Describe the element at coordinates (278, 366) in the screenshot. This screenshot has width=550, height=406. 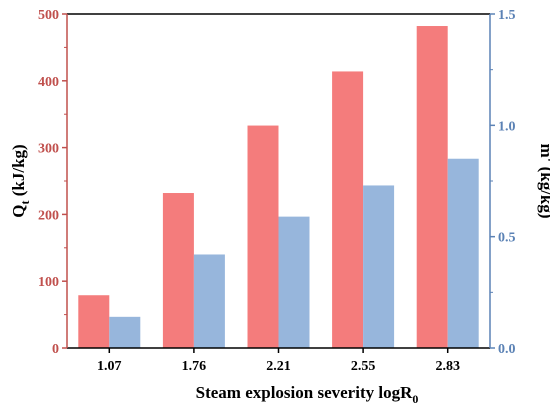
I see `x-tick-label-2.21: 2.21` at that location.